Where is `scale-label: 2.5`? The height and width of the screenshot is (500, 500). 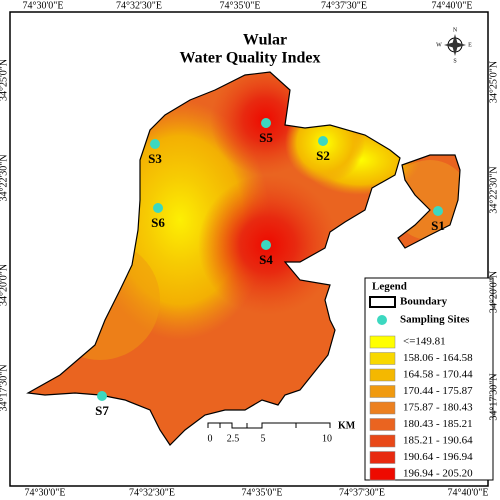 scale-label: 2.5 is located at coordinates (233, 438).